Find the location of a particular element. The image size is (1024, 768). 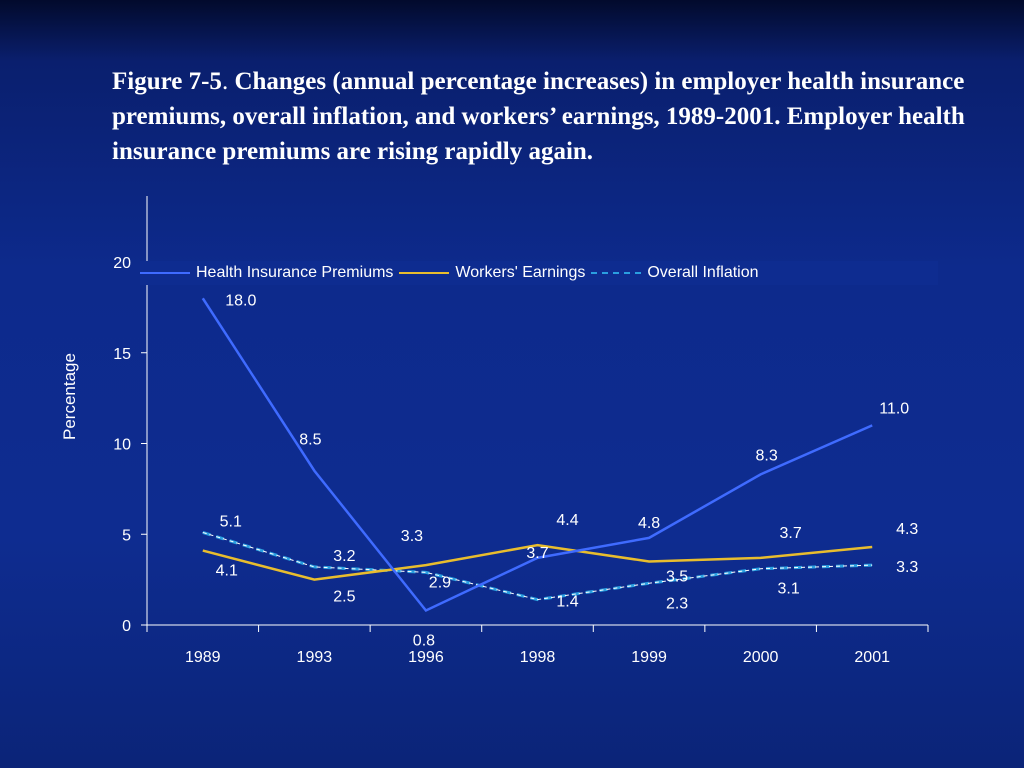

y-axis-label: Percentage is located at coordinates (69, 396).